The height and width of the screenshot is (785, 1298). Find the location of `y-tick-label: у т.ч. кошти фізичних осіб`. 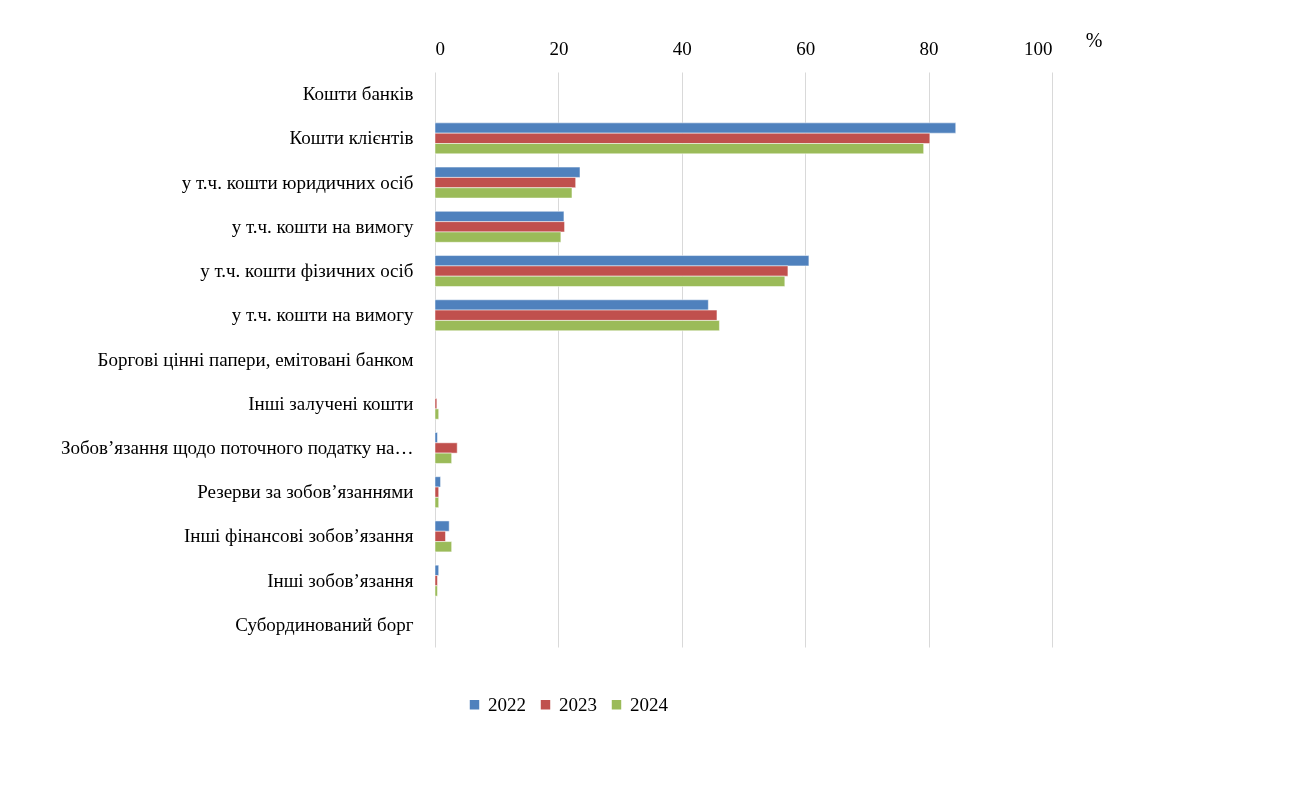

y-tick-label: у т.ч. кошти фізичних осіб is located at coordinates (307, 271).